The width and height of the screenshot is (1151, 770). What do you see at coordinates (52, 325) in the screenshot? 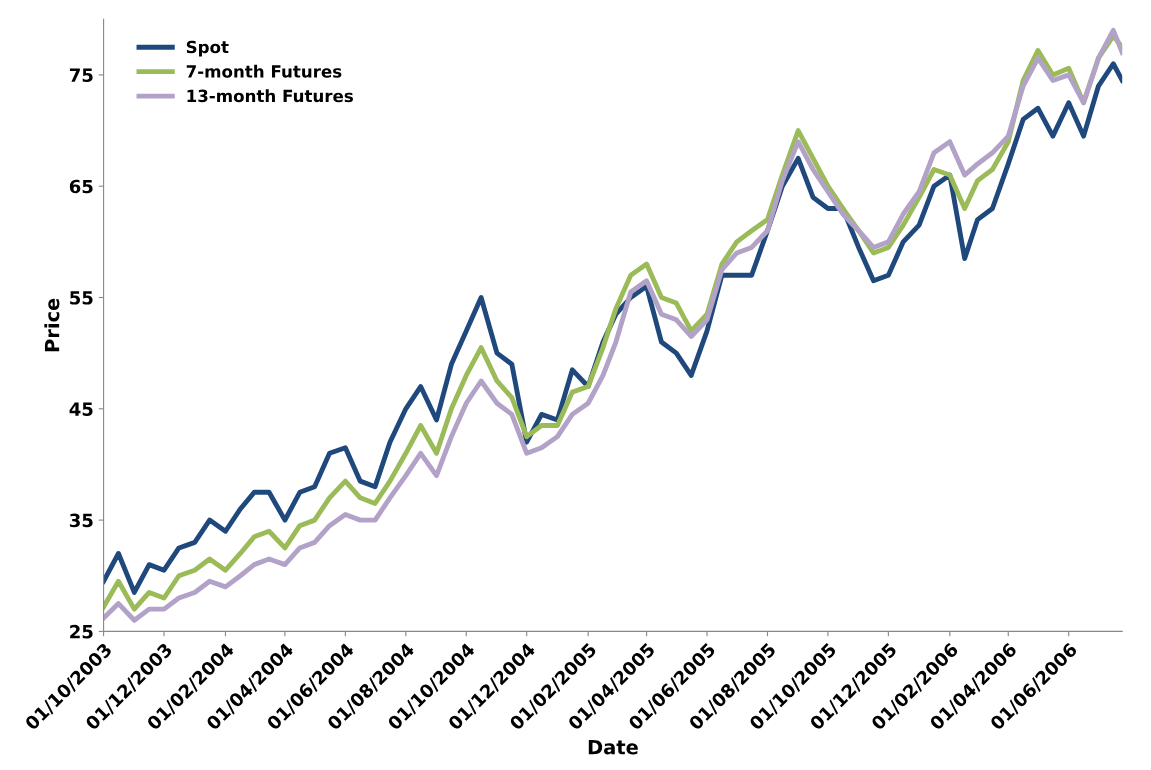
I see `y-axis-title: Price` at bounding box center [52, 325].